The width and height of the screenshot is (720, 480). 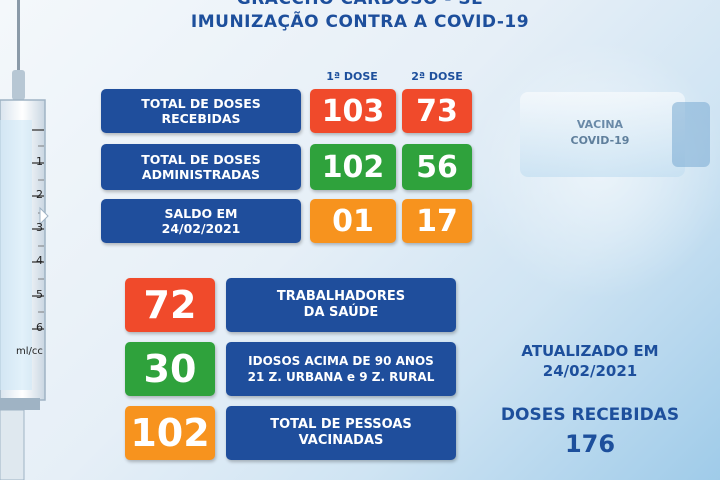 I want to click on health-workers-label-line2: DA SAÚDE, so click(x=341, y=312).